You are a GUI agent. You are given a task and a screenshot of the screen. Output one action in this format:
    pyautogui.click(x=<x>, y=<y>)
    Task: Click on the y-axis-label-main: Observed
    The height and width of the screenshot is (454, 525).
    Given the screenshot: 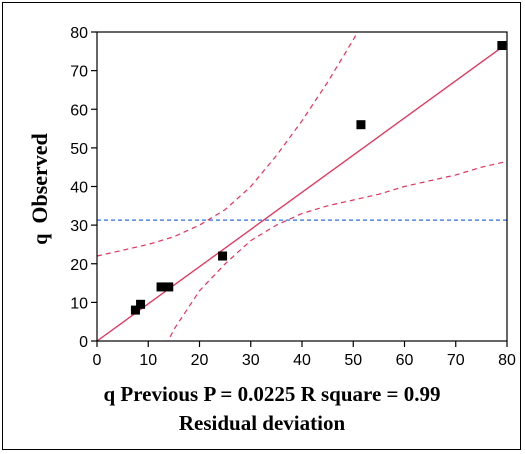 What is the action you would take?
    pyautogui.click(x=39, y=178)
    